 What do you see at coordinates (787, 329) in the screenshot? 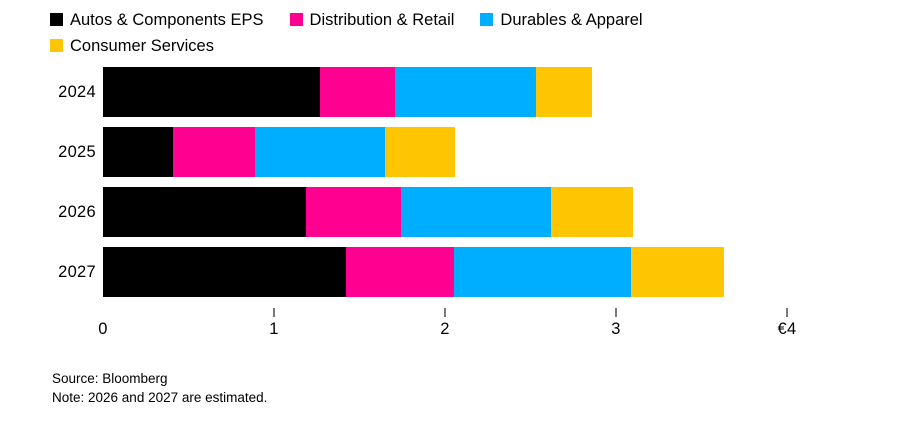
I see `axis-tick-label: €4` at bounding box center [787, 329].